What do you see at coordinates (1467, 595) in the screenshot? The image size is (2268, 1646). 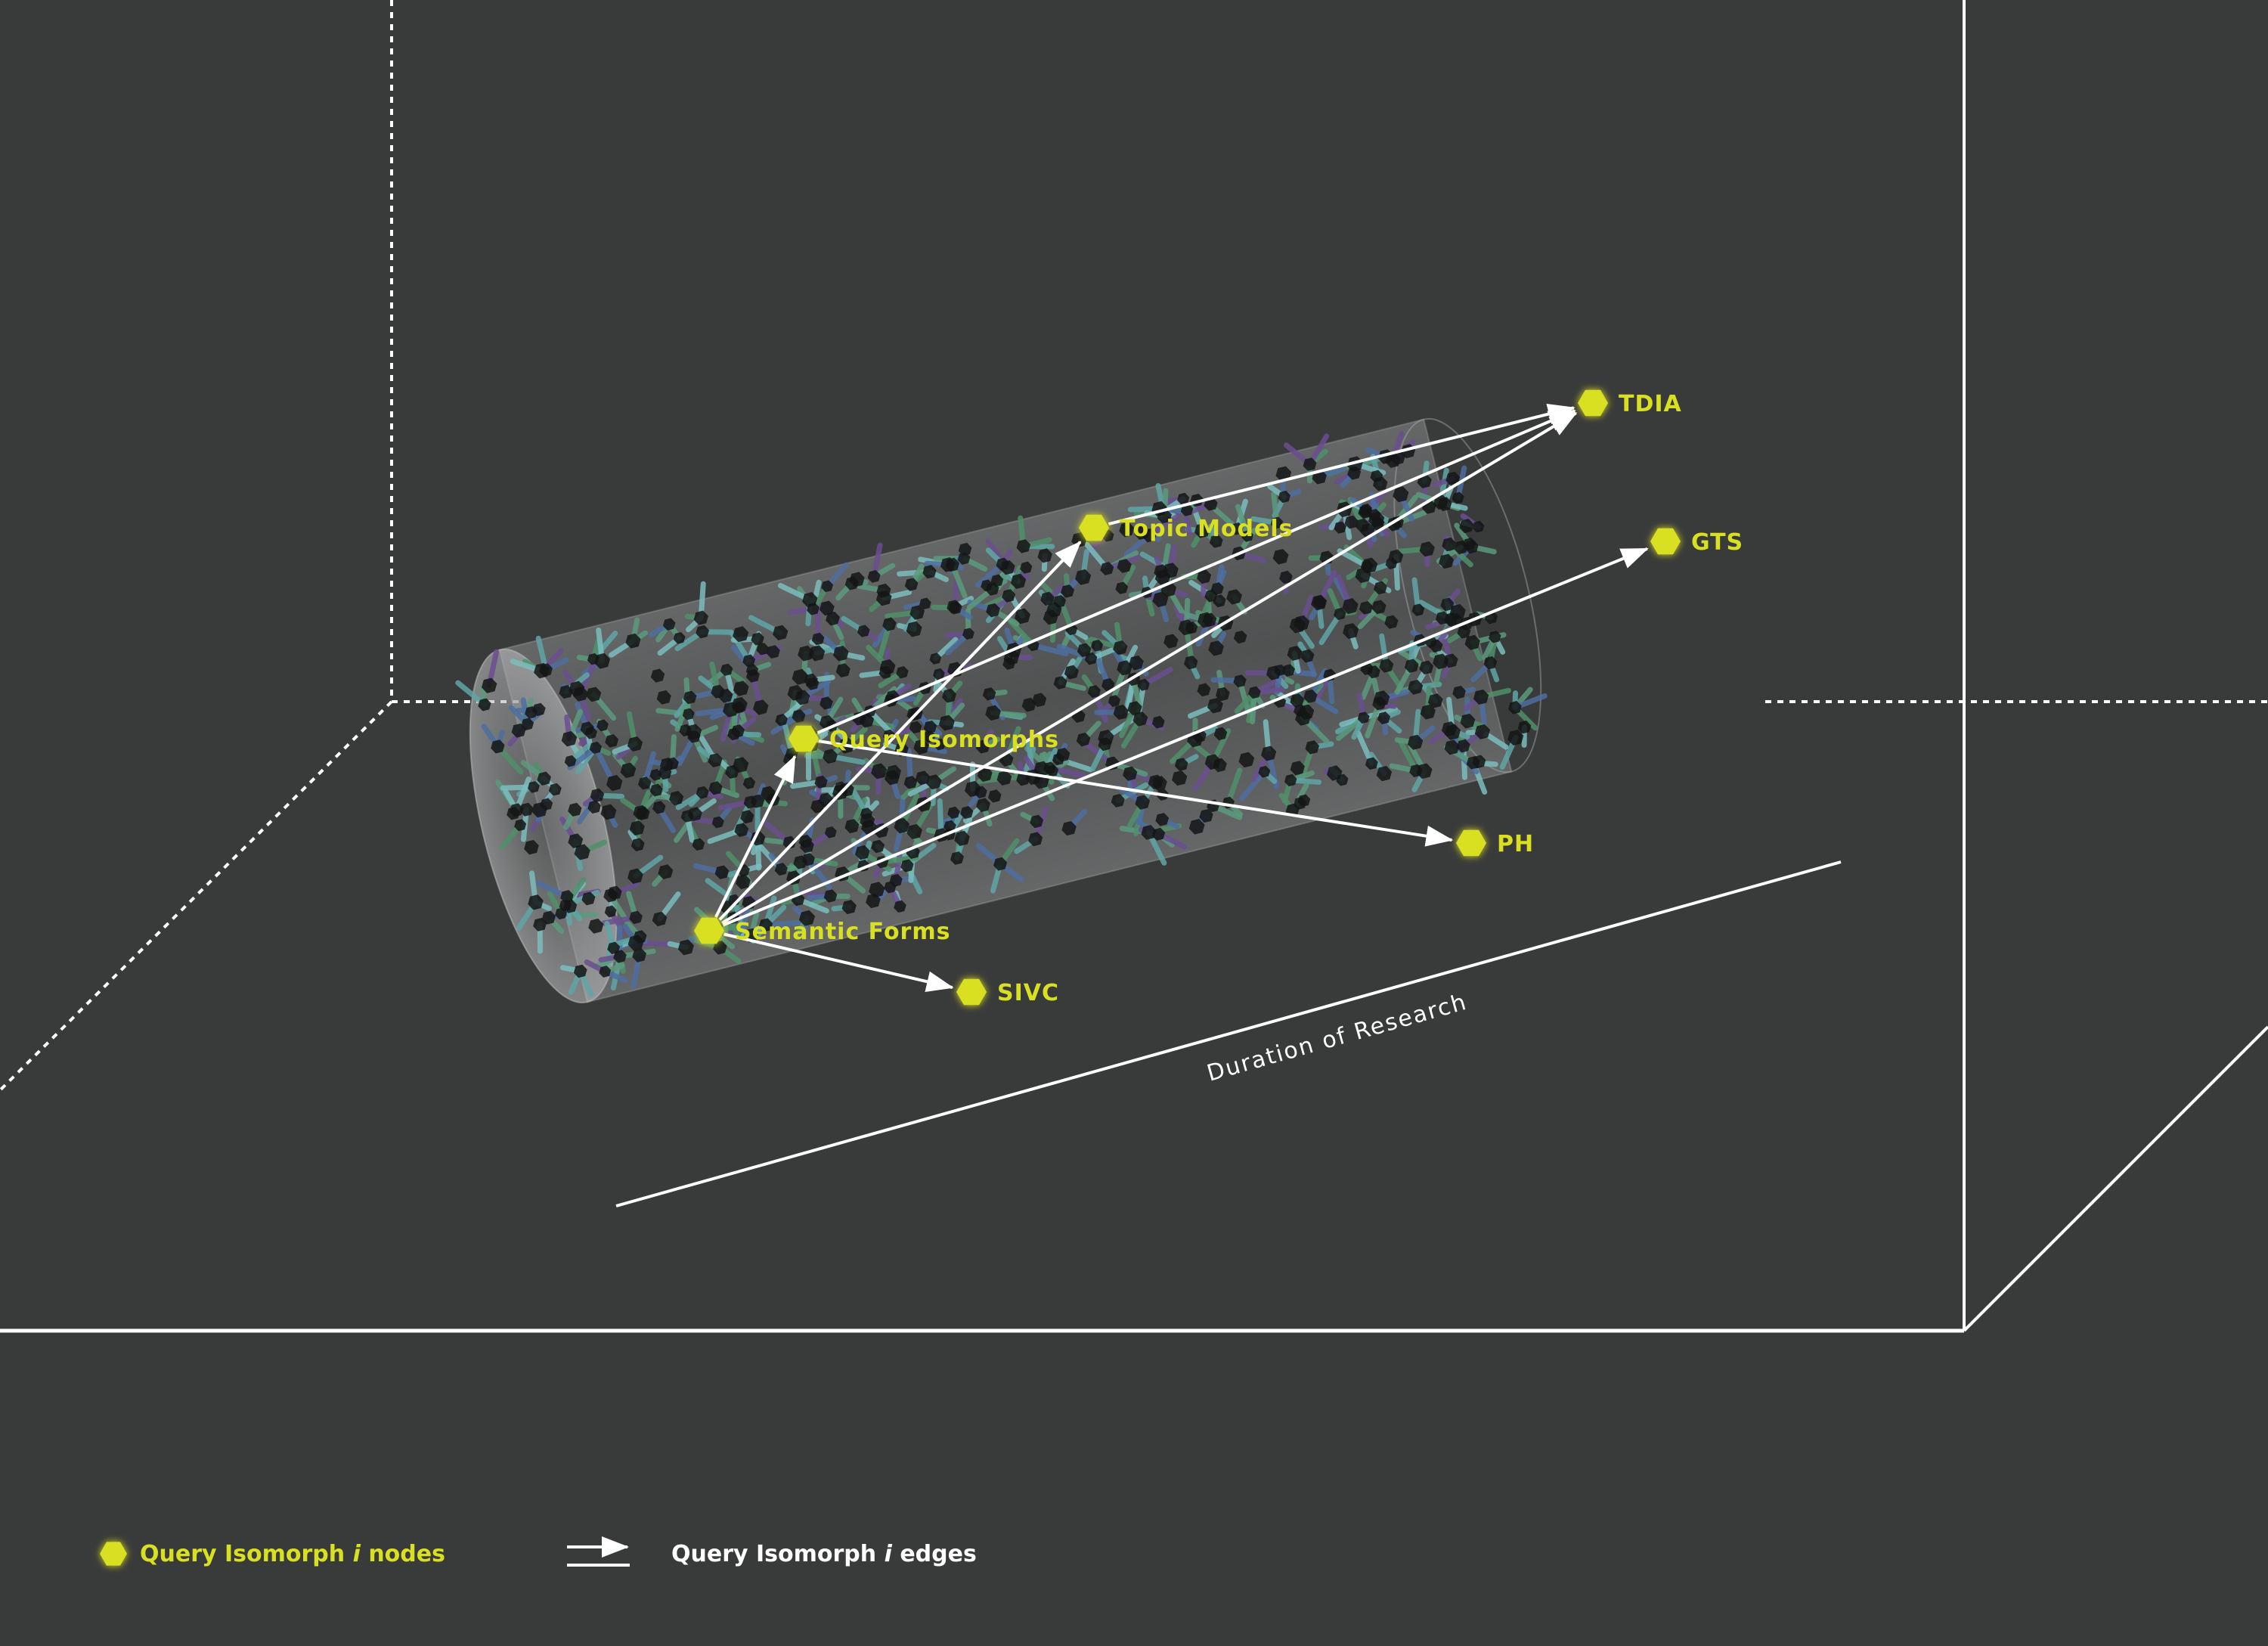 I see `cylinder-right-cap-rim` at bounding box center [1467, 595].